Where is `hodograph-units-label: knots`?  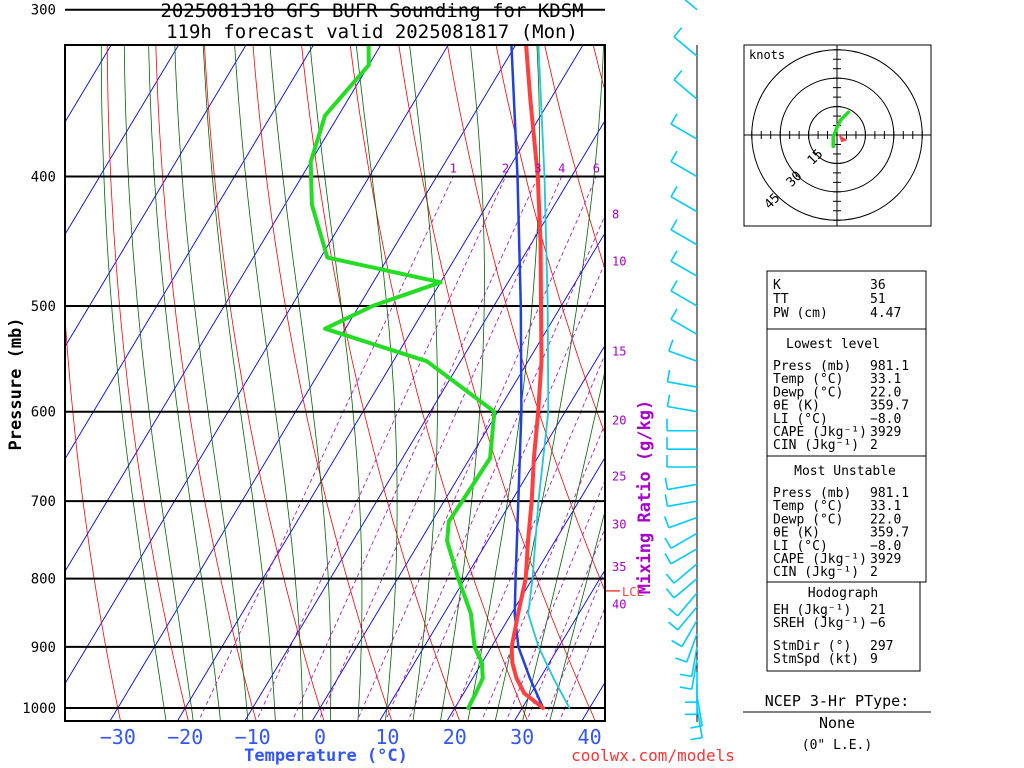
hodograph-units-label: knots is located at coordinates (767, 55).